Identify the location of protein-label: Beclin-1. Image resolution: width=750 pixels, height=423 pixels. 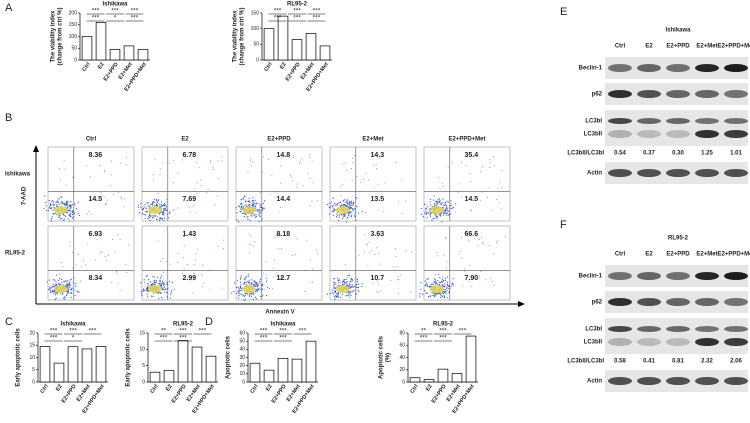
(591, 277).